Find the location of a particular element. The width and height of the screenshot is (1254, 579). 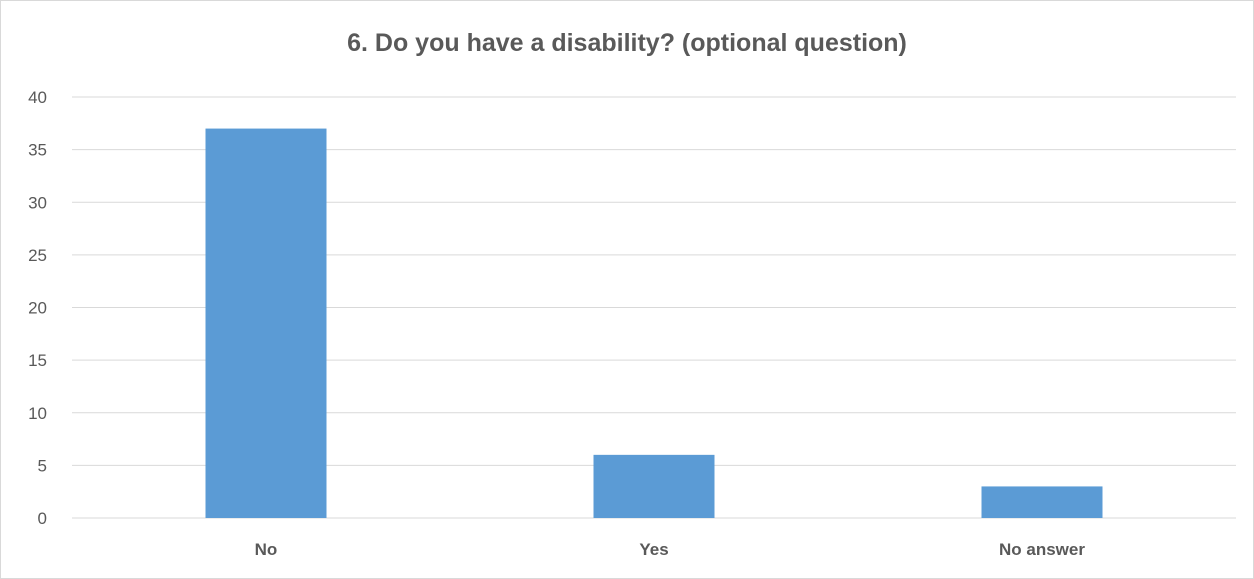

bar-yes is located at coordinates (654, 486).